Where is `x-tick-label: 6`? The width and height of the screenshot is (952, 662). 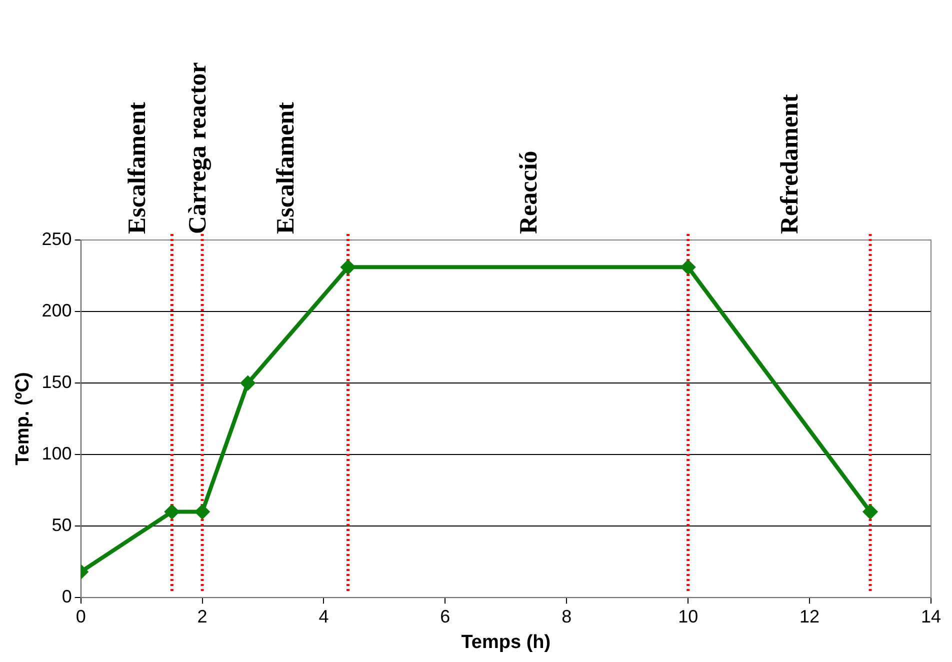
x-tick-label: 6 is located at coordinates (445, 616).